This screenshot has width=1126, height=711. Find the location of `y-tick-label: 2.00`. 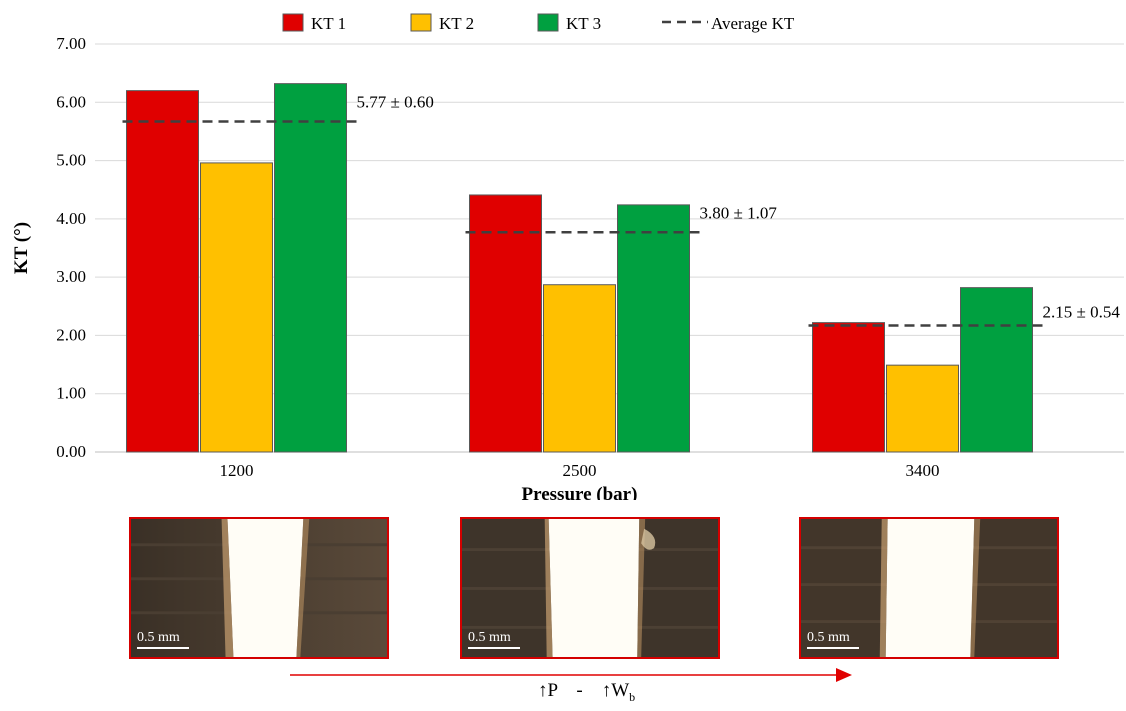

y-tick-label: 2.00 is located at coordinates (71, 334).